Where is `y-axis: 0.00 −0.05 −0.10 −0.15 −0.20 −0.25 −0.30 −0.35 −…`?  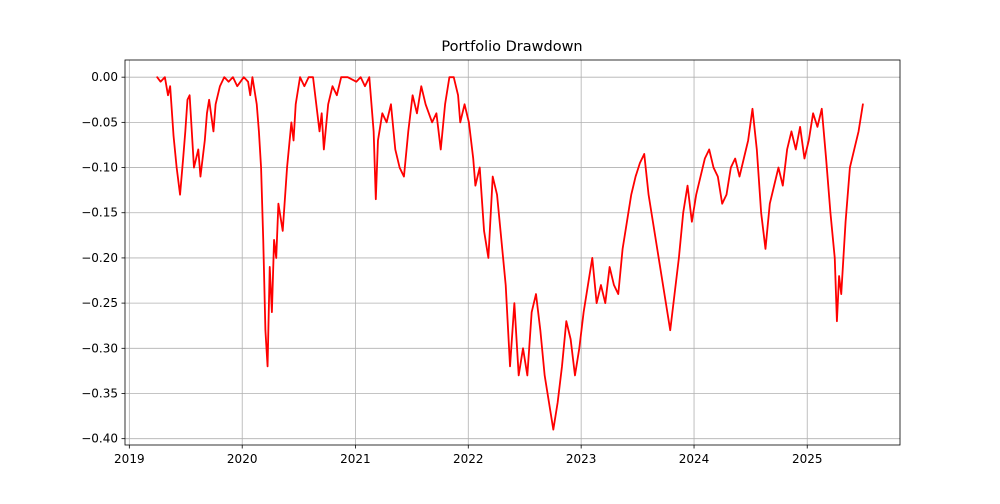
y-axis: 0.00 −0.05 −0.10 −0.15 −0.20 −0.25 −0.30 −0.35 −… is located at coordinates (103, 258).